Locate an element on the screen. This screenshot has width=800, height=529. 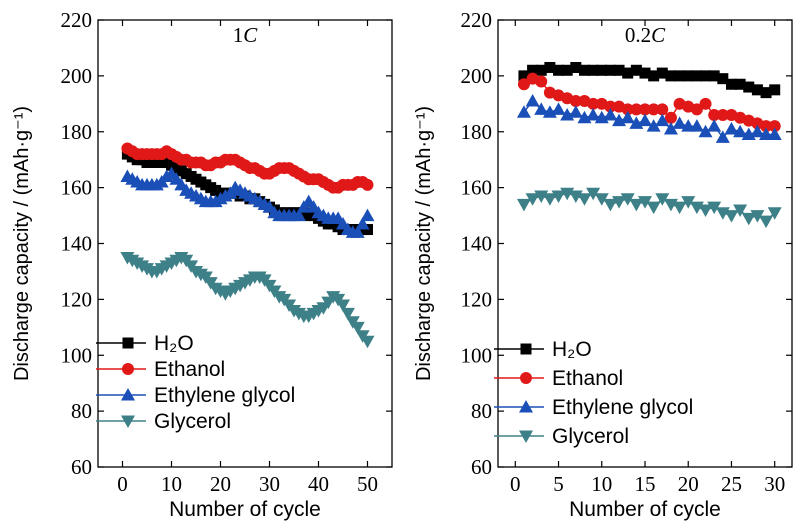
panel-1-y-tick-label: 80 is located at coordinates (81, 411).